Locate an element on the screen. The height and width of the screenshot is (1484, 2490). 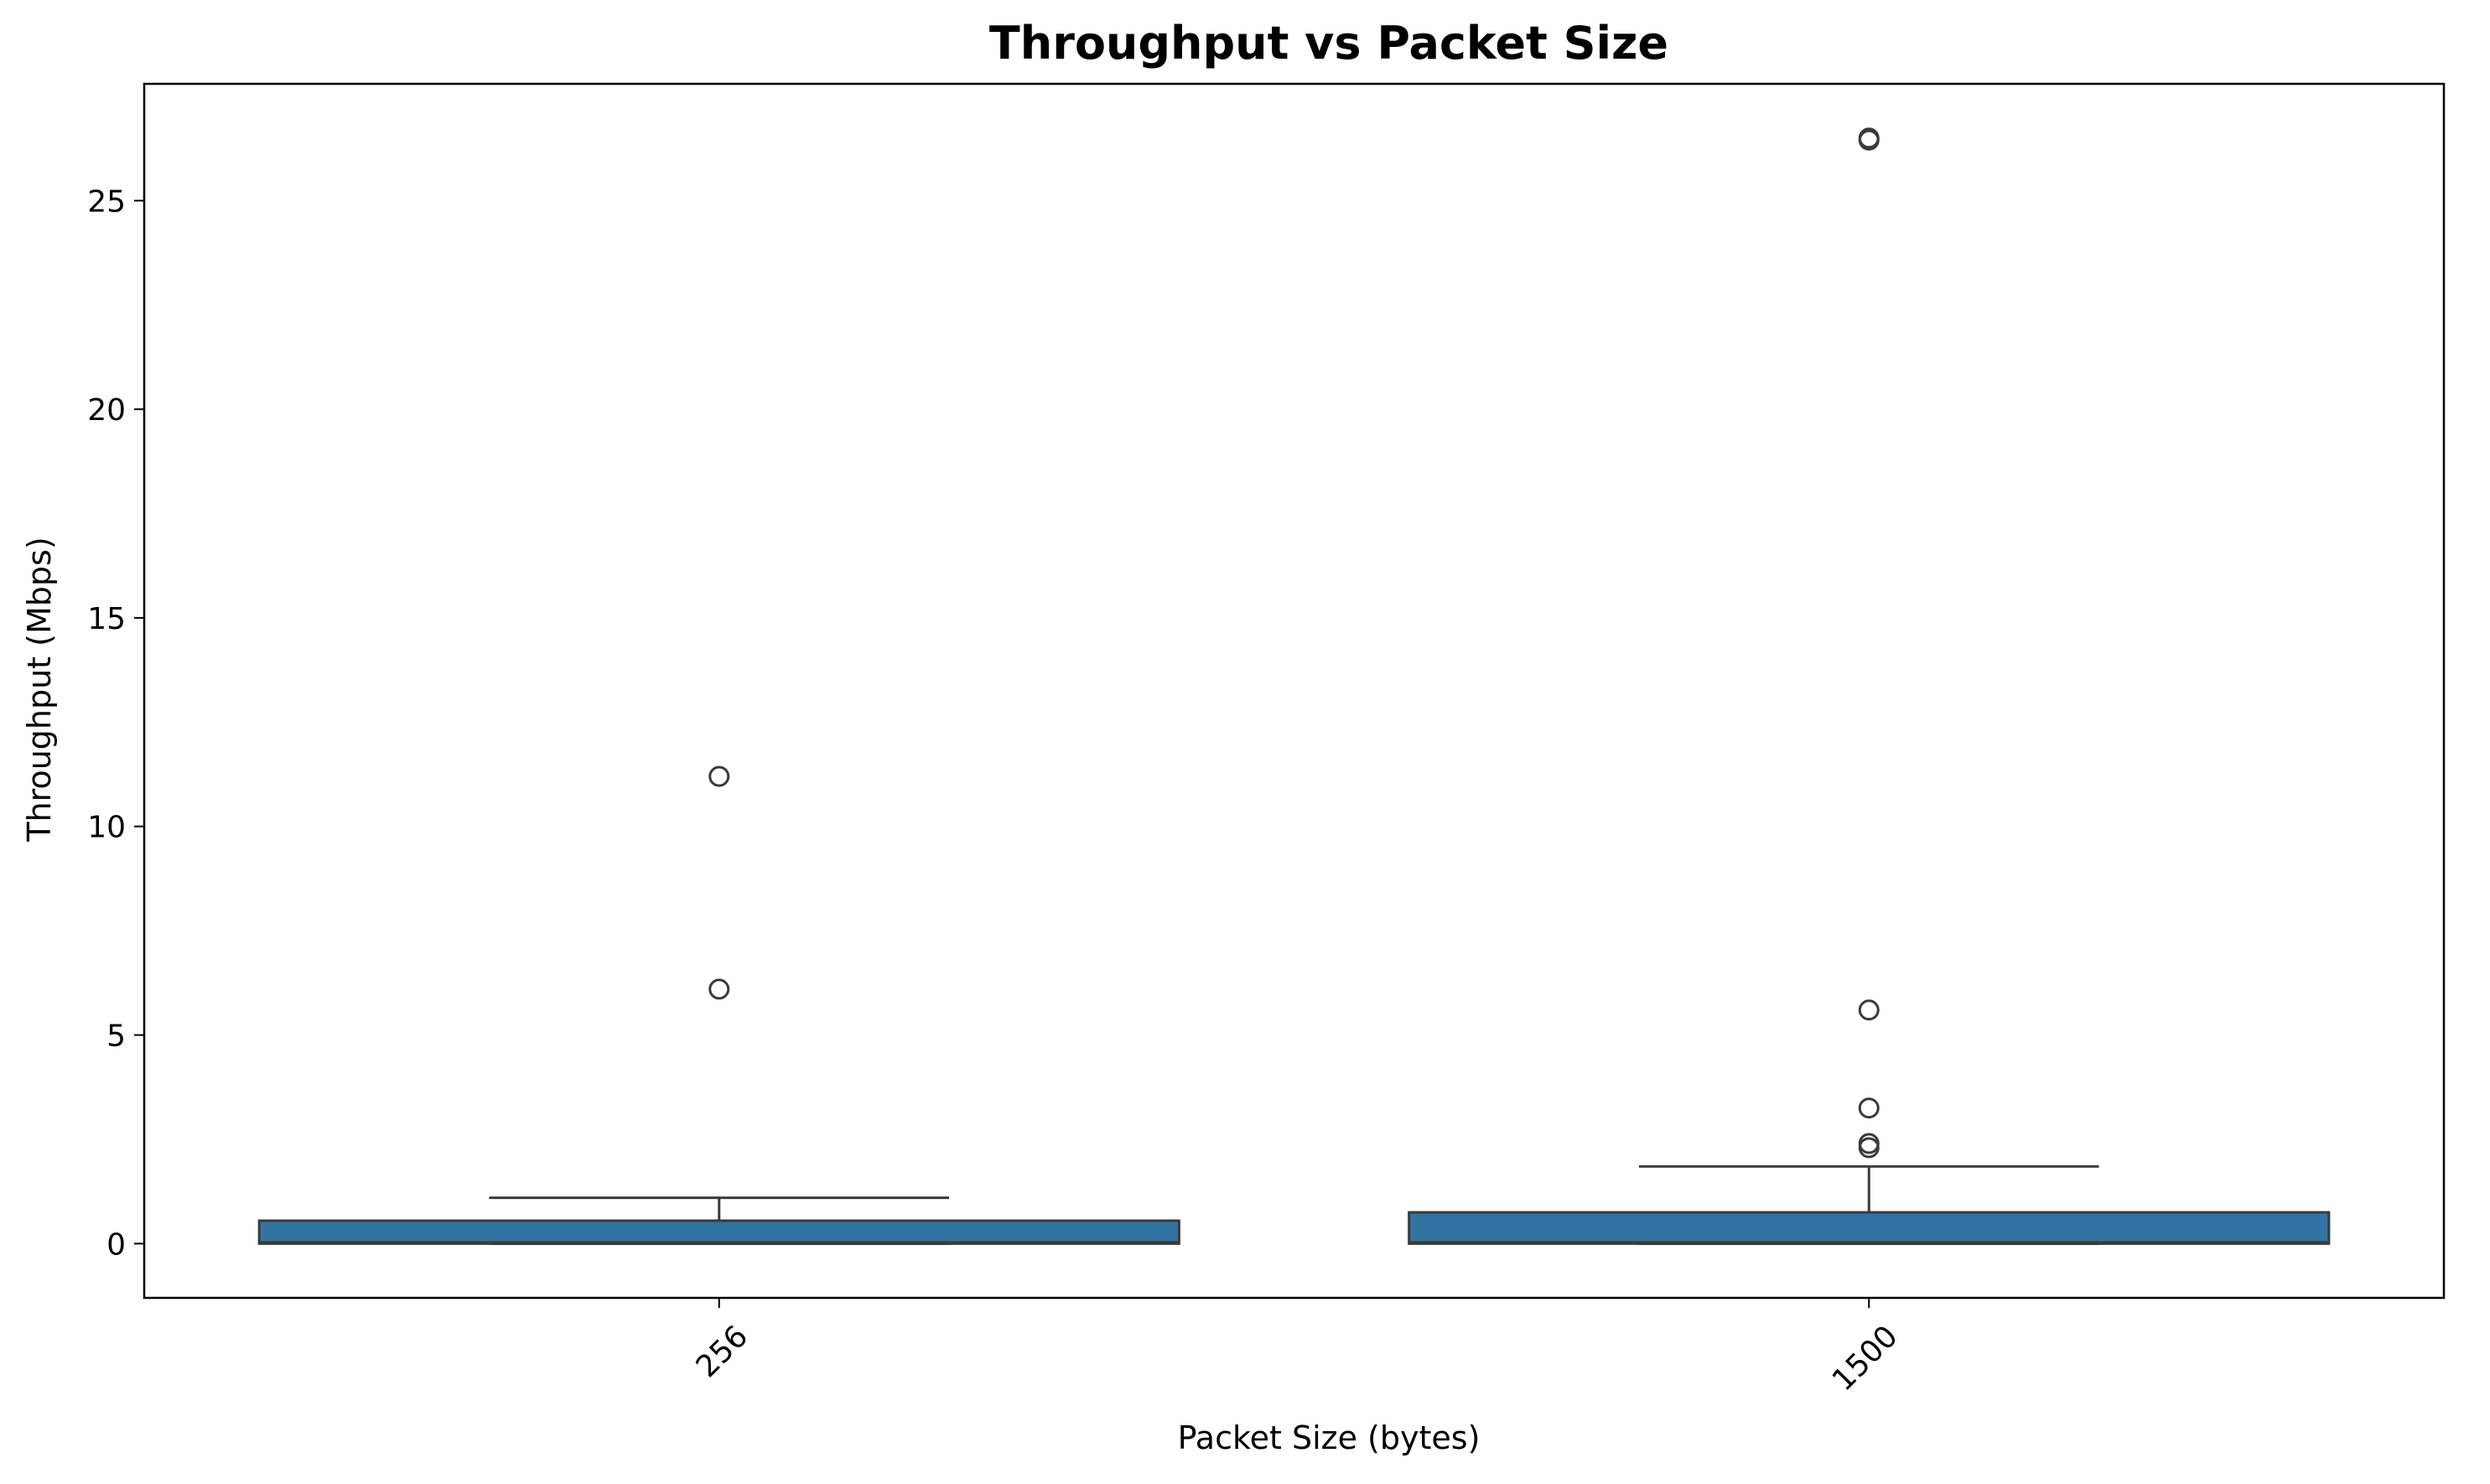
x-tick-label: 256 is located at coordinates (722, 1351).